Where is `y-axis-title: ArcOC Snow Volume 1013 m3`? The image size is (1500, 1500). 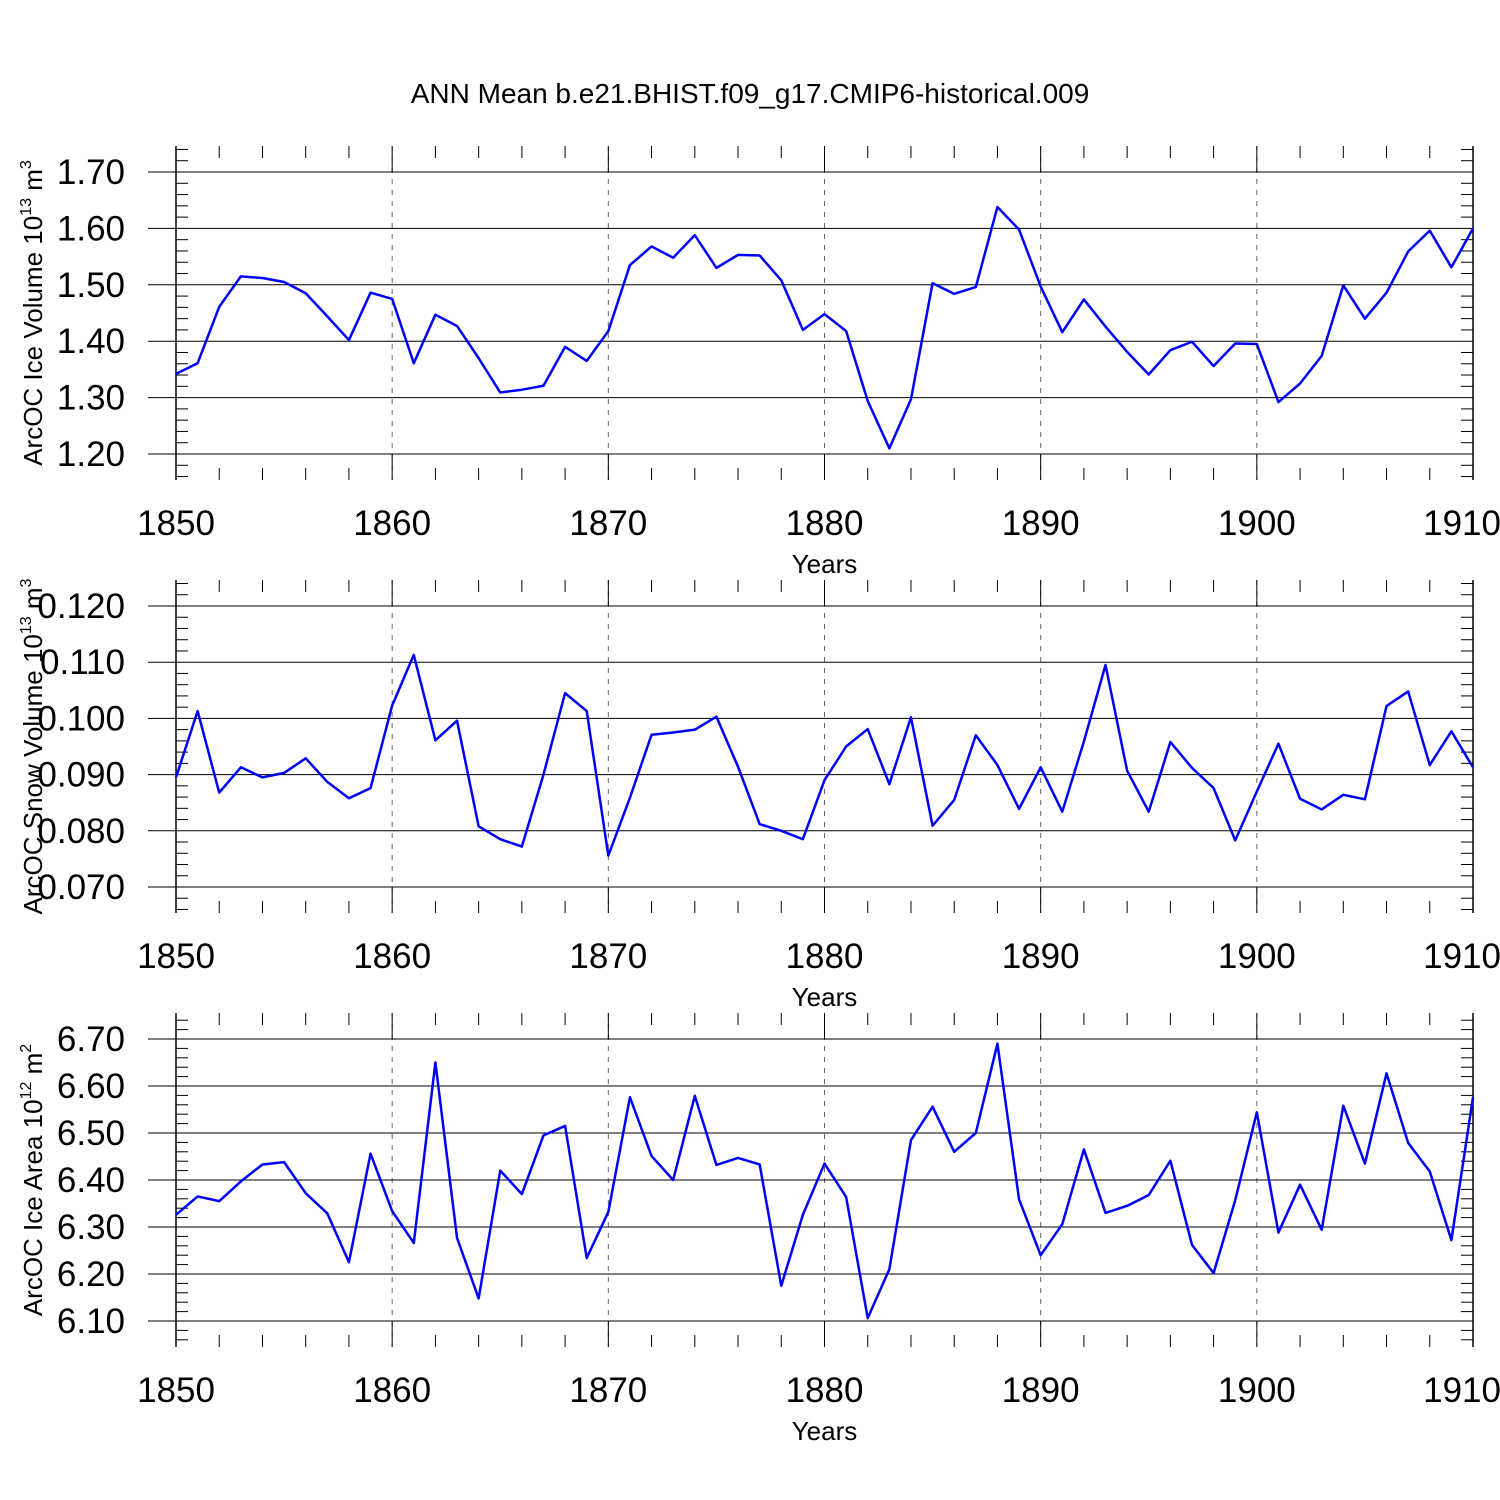
y-axis-title: ArcOC Snow Volume 1013 m3 is located at coordinates (33, 746).